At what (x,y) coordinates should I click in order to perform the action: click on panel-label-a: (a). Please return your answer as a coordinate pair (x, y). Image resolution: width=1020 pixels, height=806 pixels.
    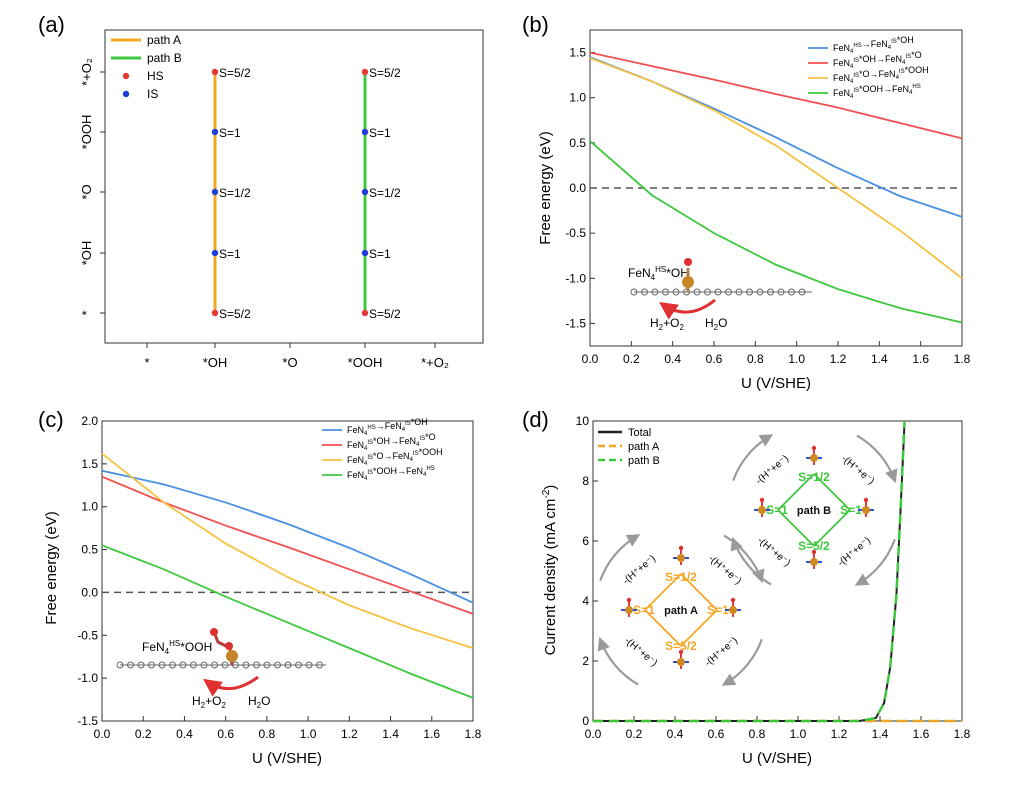
    Looking at the image, I should click on (51, 24).